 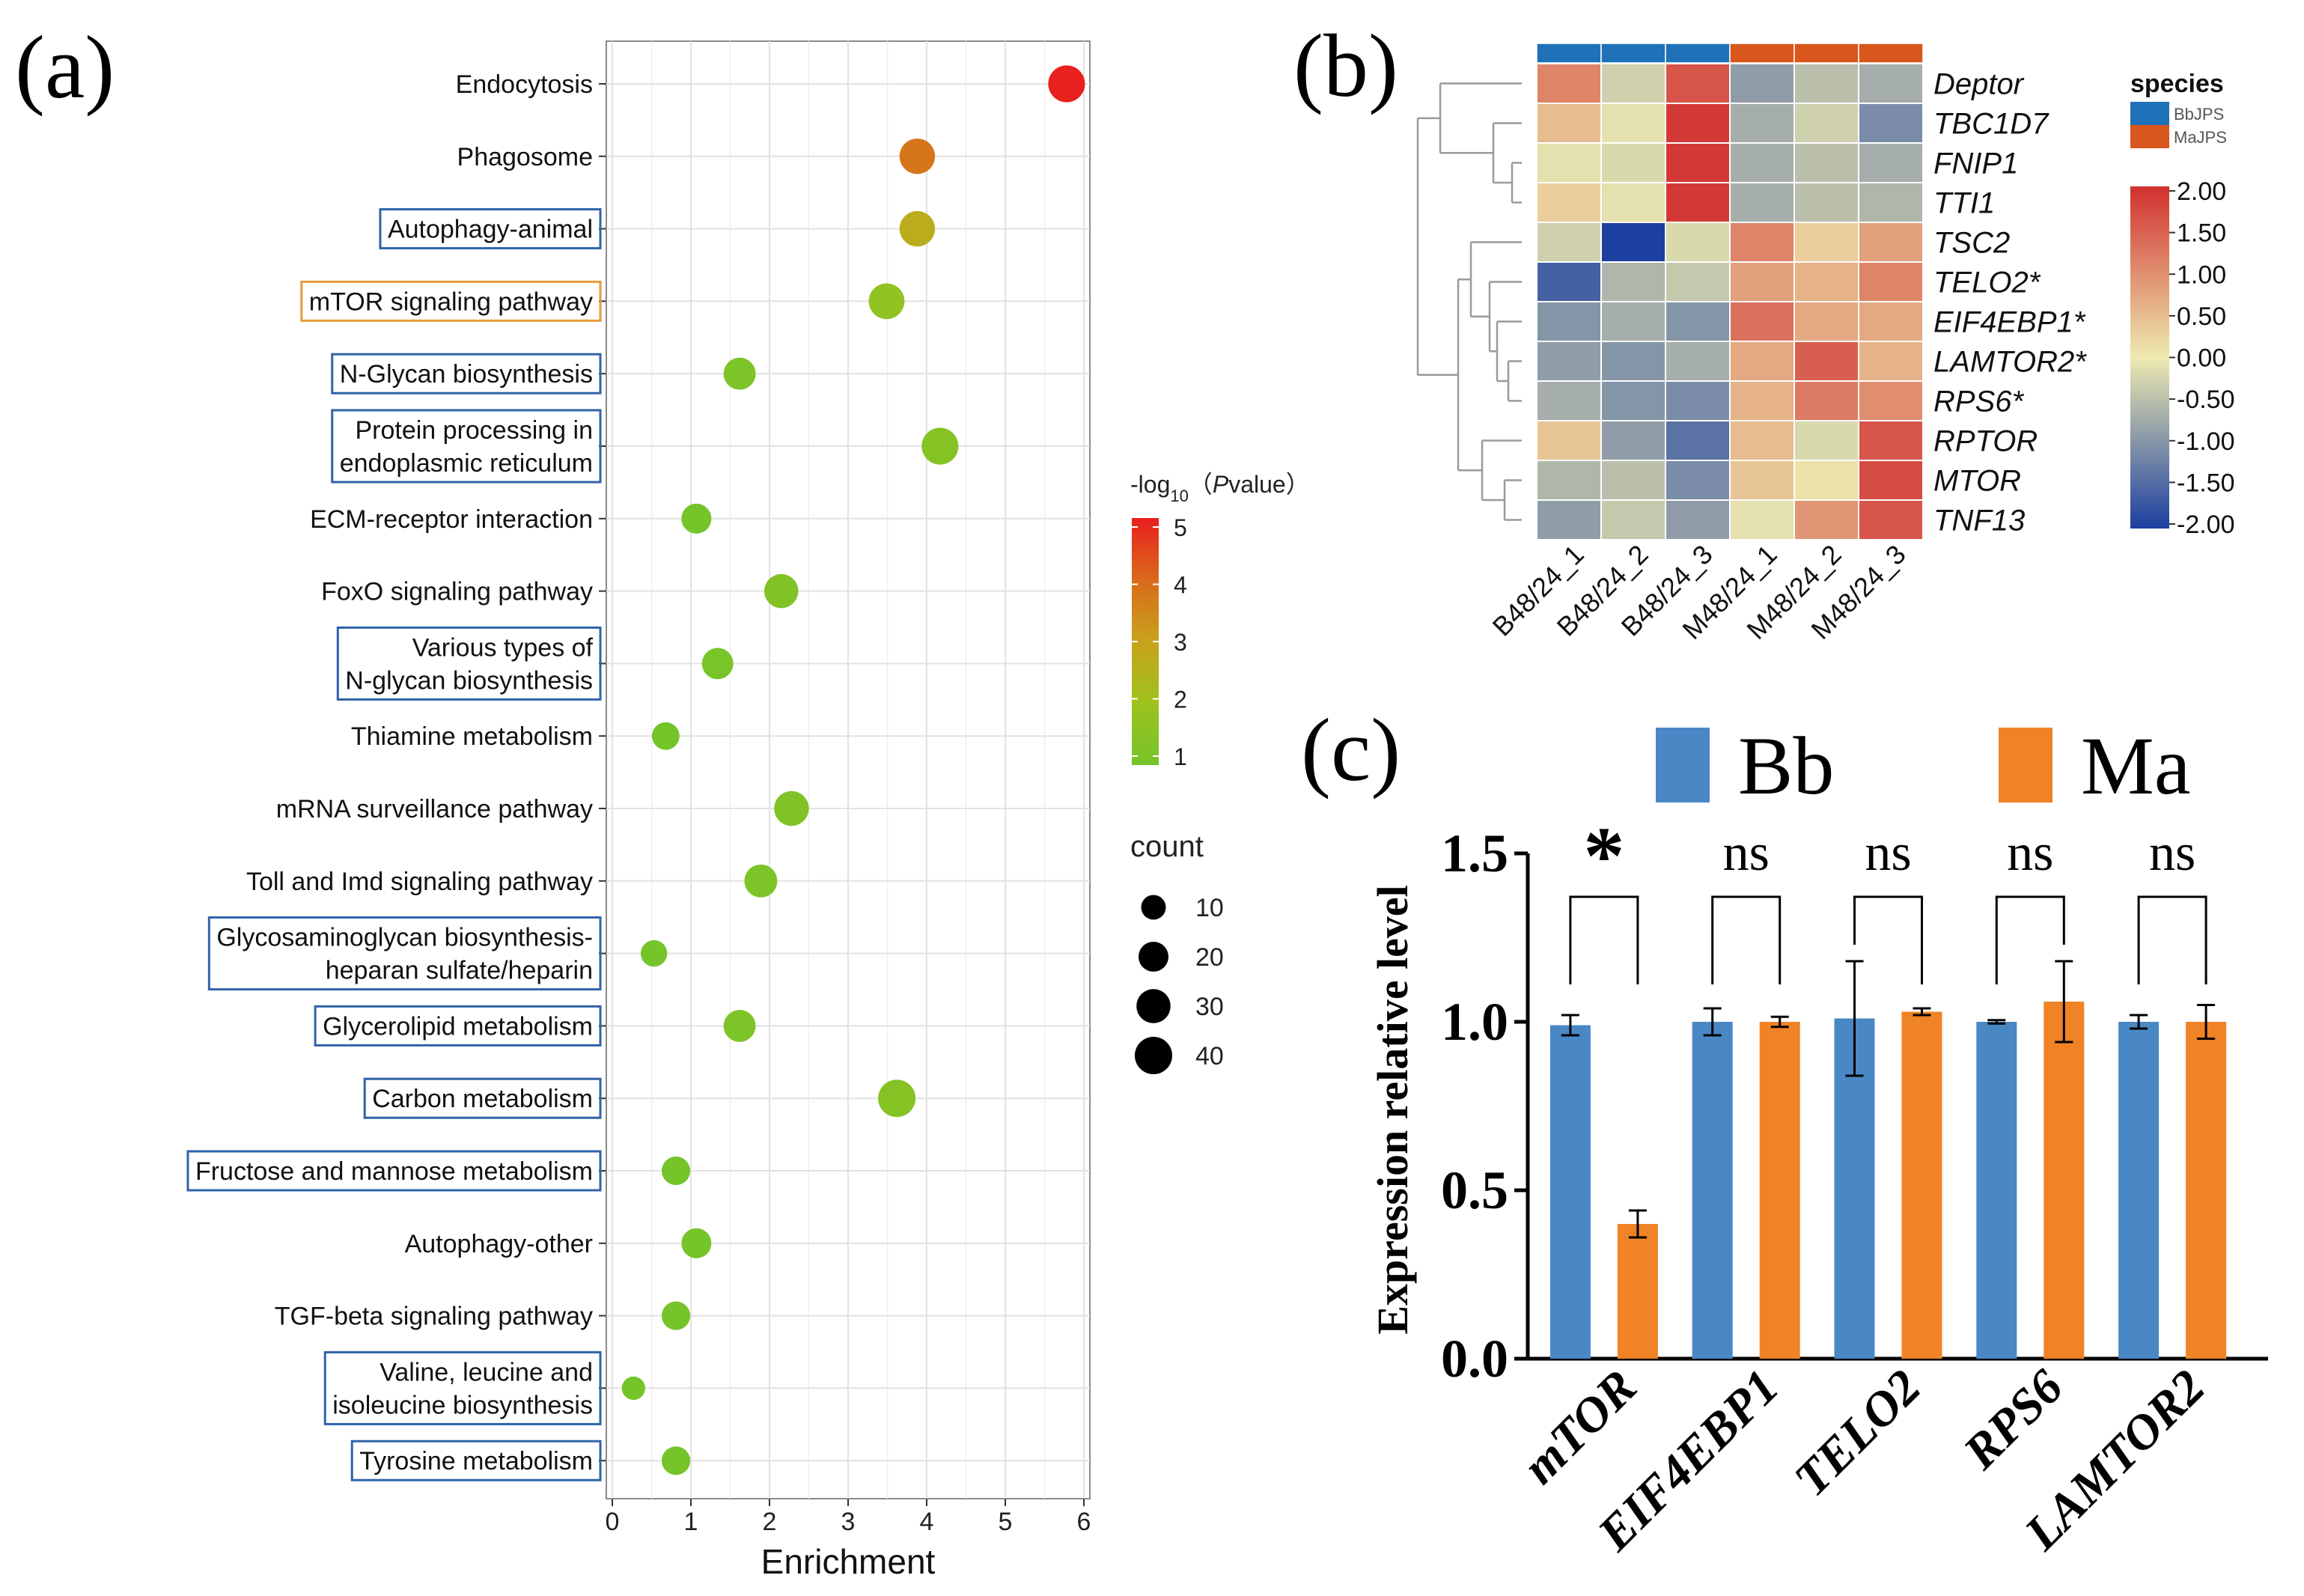 I want to click on colorbar-tick-label: 1.50, so click(x=2201, y=234).